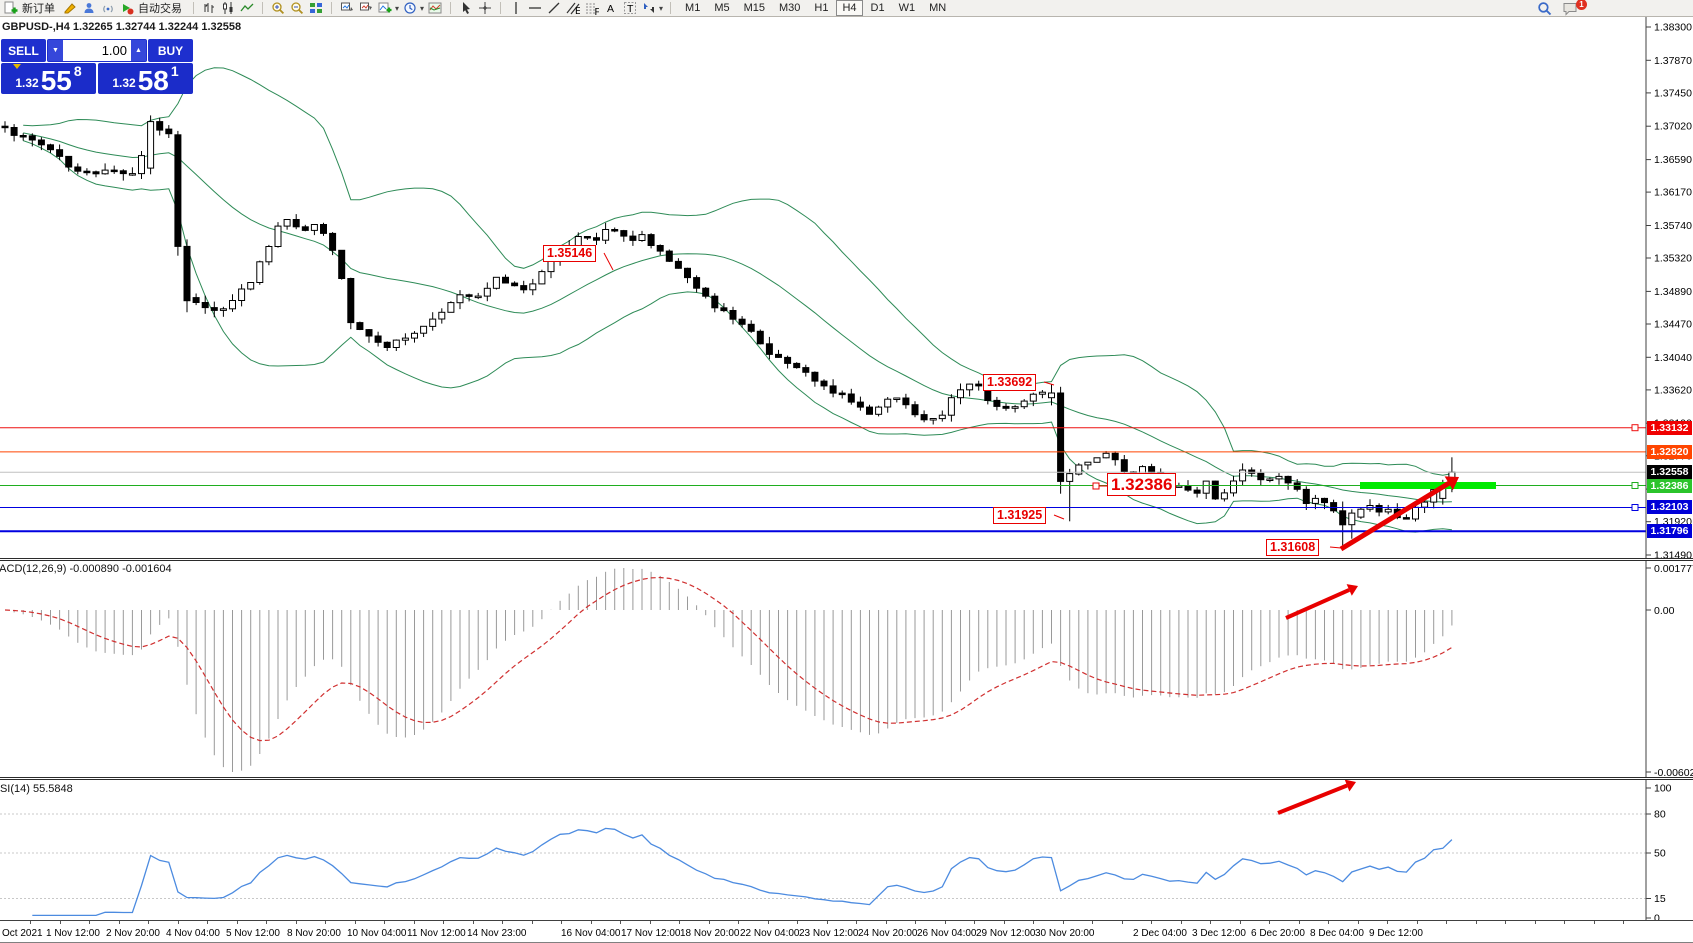 The width and height of the screenshot is (1693, 943). I want to click on buy-price-panel: 1.32 58 1, so click(145, 79).